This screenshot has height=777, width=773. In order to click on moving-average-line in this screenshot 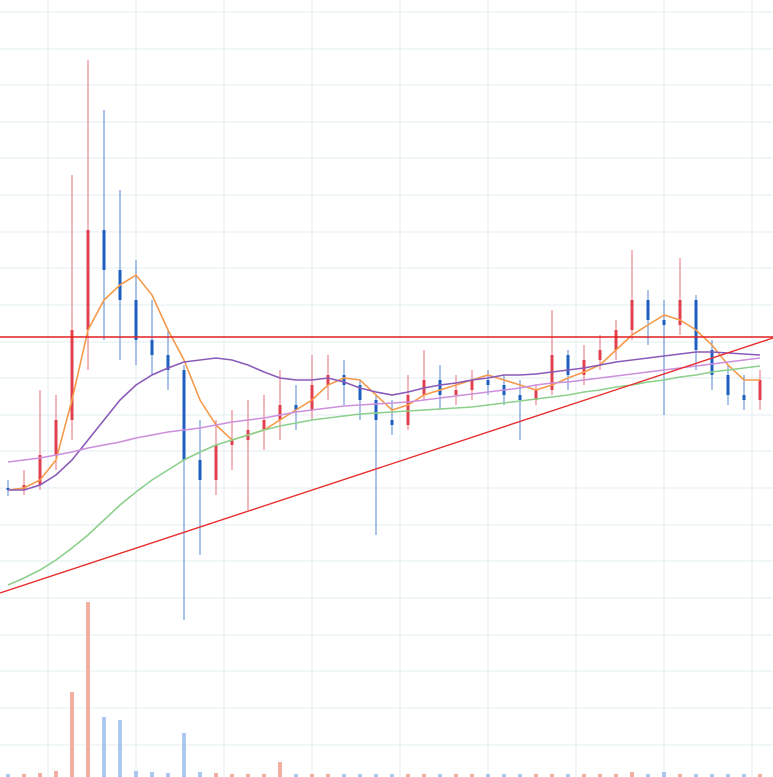, I will do `click(384, 410)`.